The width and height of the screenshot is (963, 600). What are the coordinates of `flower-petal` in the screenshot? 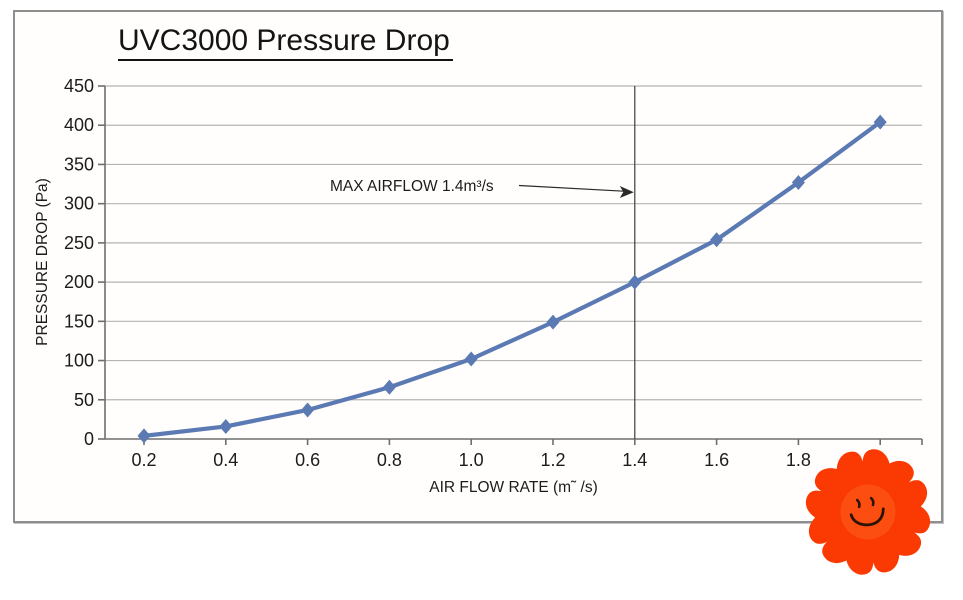 It's located at (872, 548).